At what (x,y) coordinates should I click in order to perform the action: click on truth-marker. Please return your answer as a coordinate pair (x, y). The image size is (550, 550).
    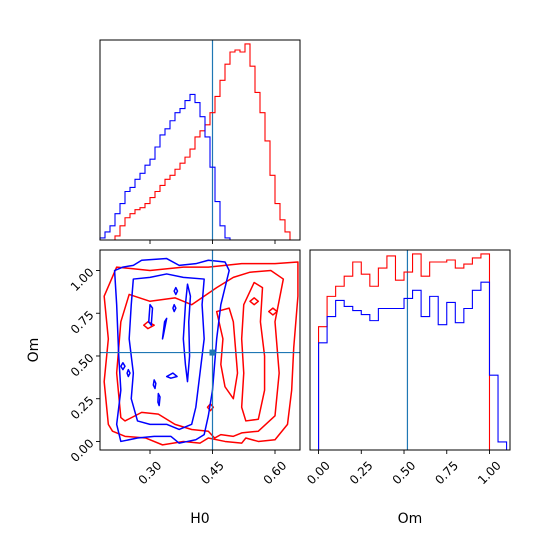
    Looking at the image, I should click on (212, 352).